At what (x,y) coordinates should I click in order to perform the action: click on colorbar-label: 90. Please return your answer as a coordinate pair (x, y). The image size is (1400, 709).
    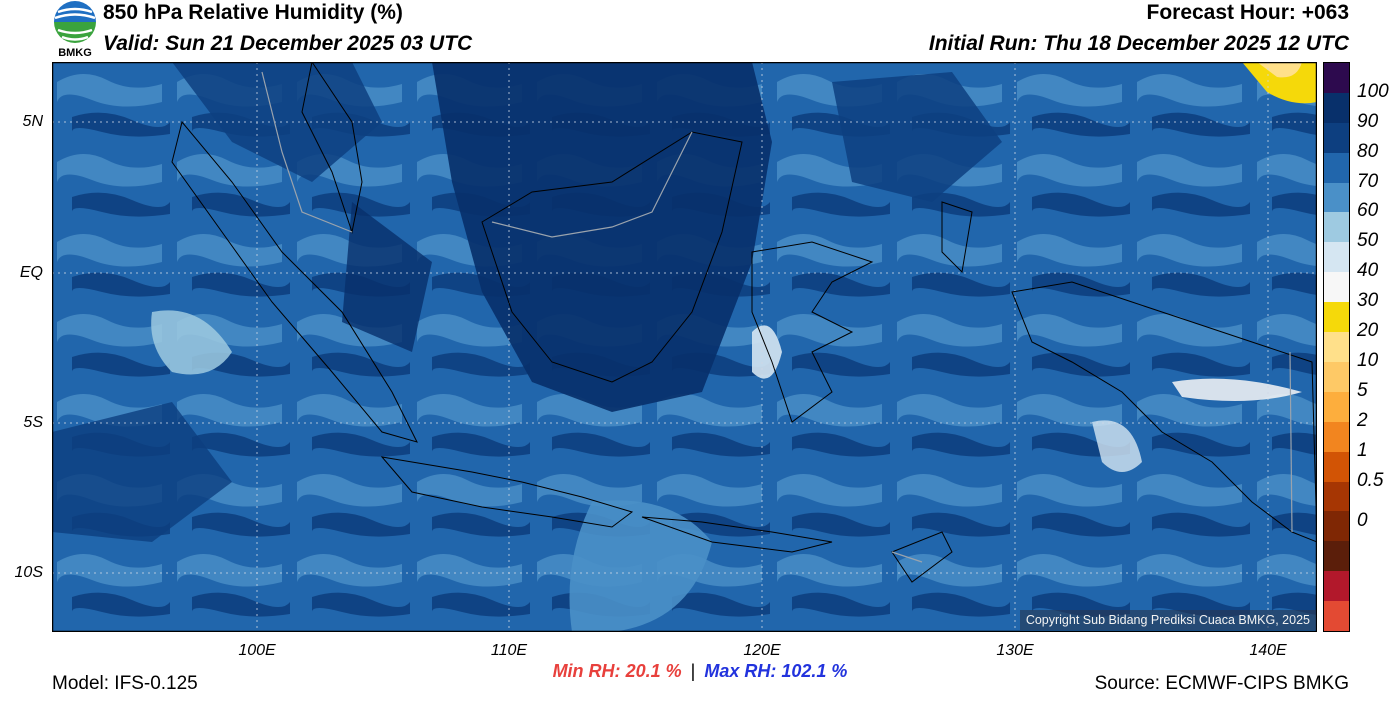
    Looking at the image, I should click on (1368, 121).